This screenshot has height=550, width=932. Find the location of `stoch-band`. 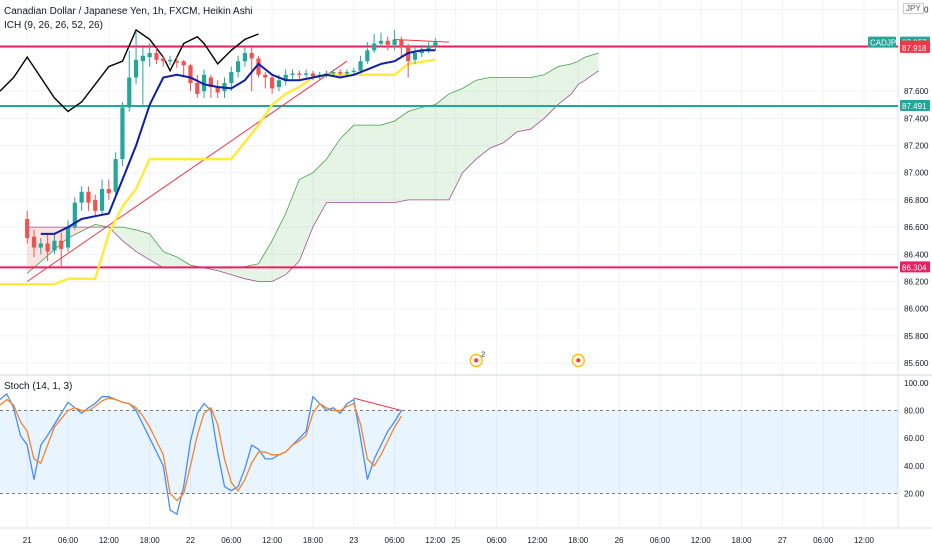

stoch-band is located at coordinates (449, 452).